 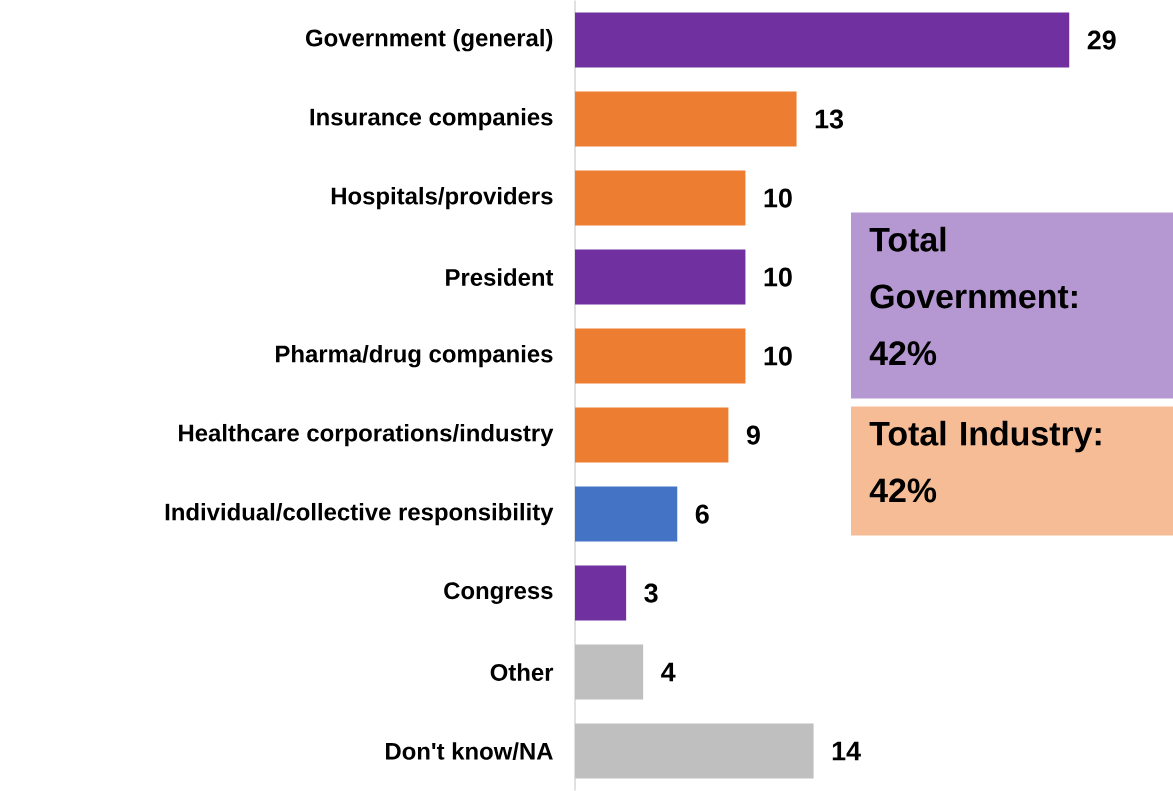 What do you see at coordinates (359, 514) in the screenshot?
I see `y-tick-label: Individual/collective responsibility` at bounding box center [359, 514].